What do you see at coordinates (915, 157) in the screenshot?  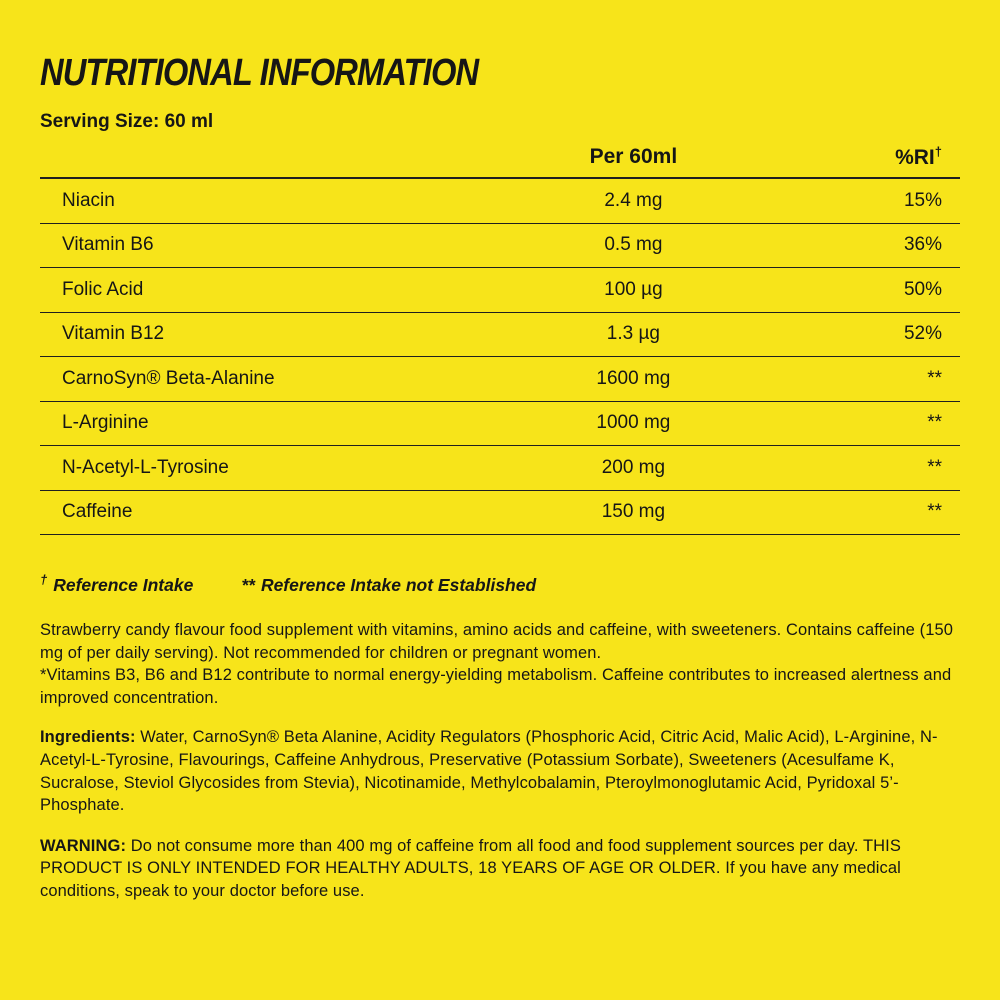 I see `header-ri-label: %RI` at bounding box center [915, 157].